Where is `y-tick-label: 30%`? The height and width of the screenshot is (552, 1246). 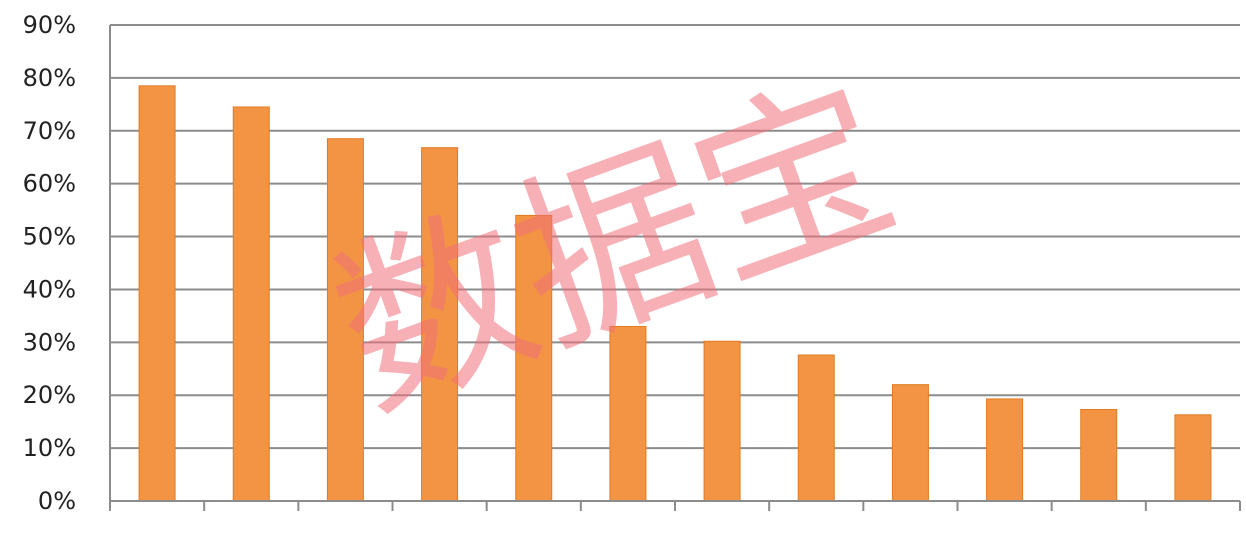
y-tick-label: 30% is located at coordinates (49, 342).